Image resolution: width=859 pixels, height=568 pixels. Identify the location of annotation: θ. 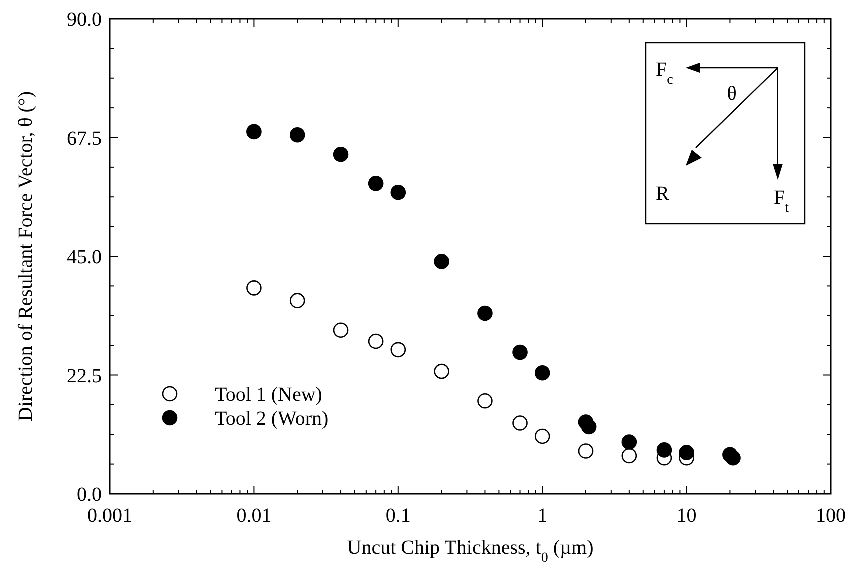
(732, 94).